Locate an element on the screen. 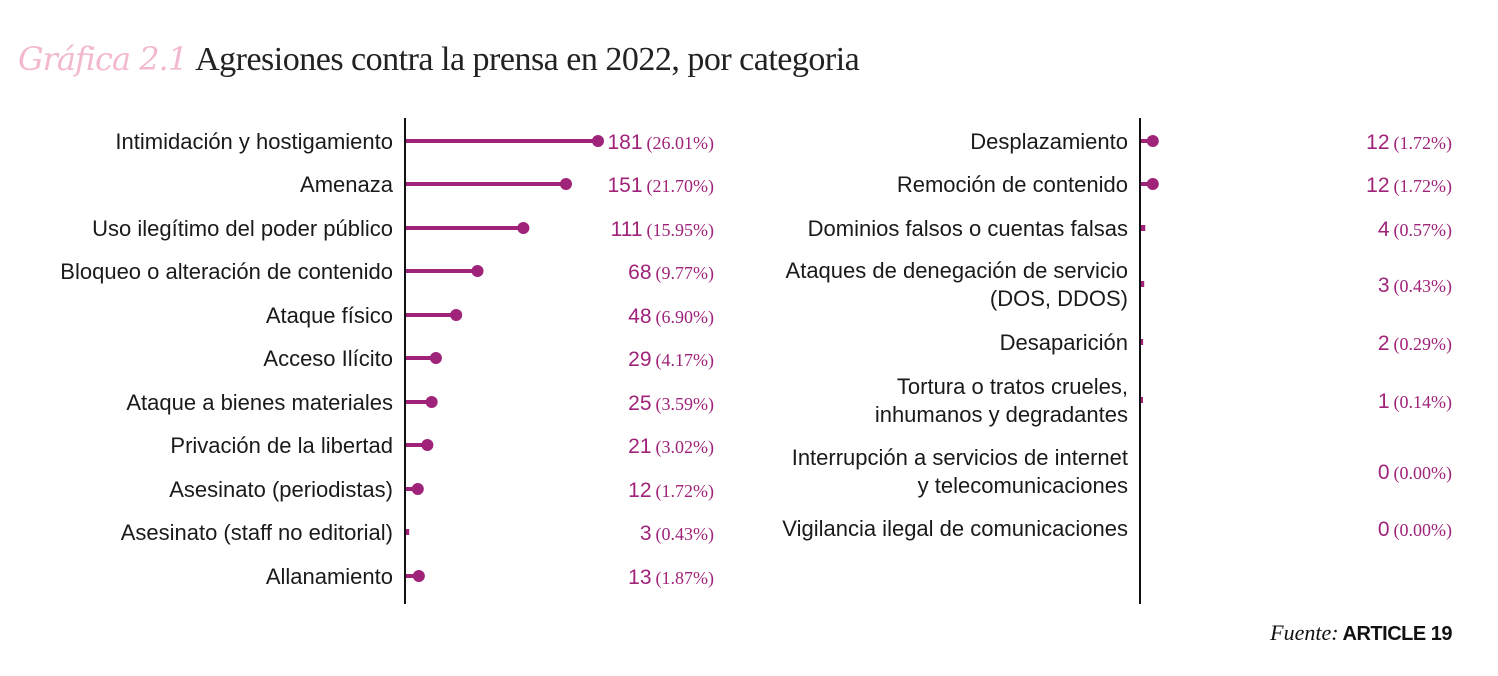  value-label: 181 (26.01%) is located at coordinates (660, 142).